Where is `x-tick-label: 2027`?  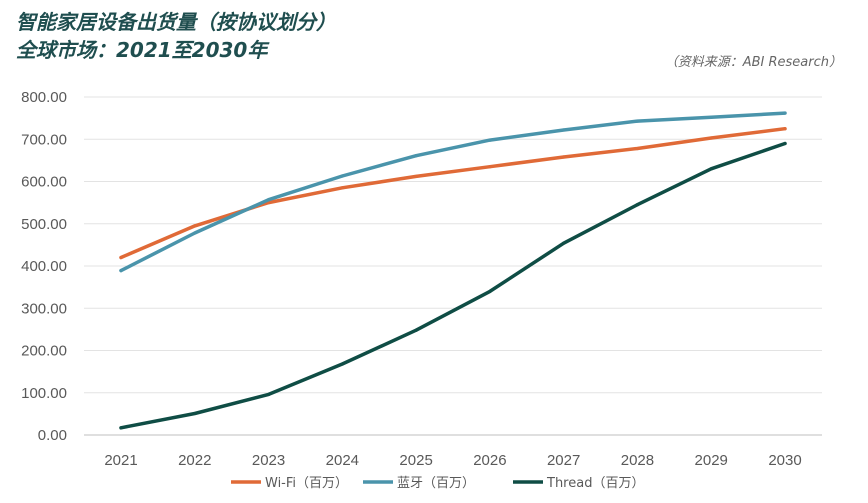
x-tick-label: 2027 is located at coordinates (563, 460).